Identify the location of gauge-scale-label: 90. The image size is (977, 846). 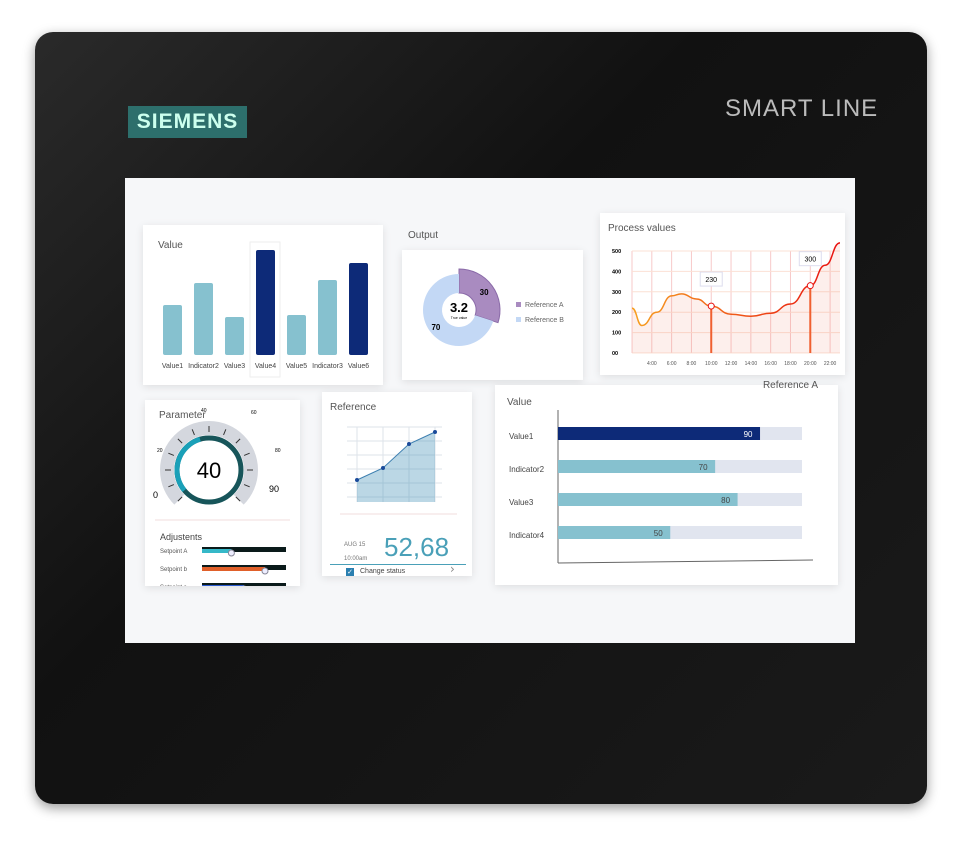
(274, 489).